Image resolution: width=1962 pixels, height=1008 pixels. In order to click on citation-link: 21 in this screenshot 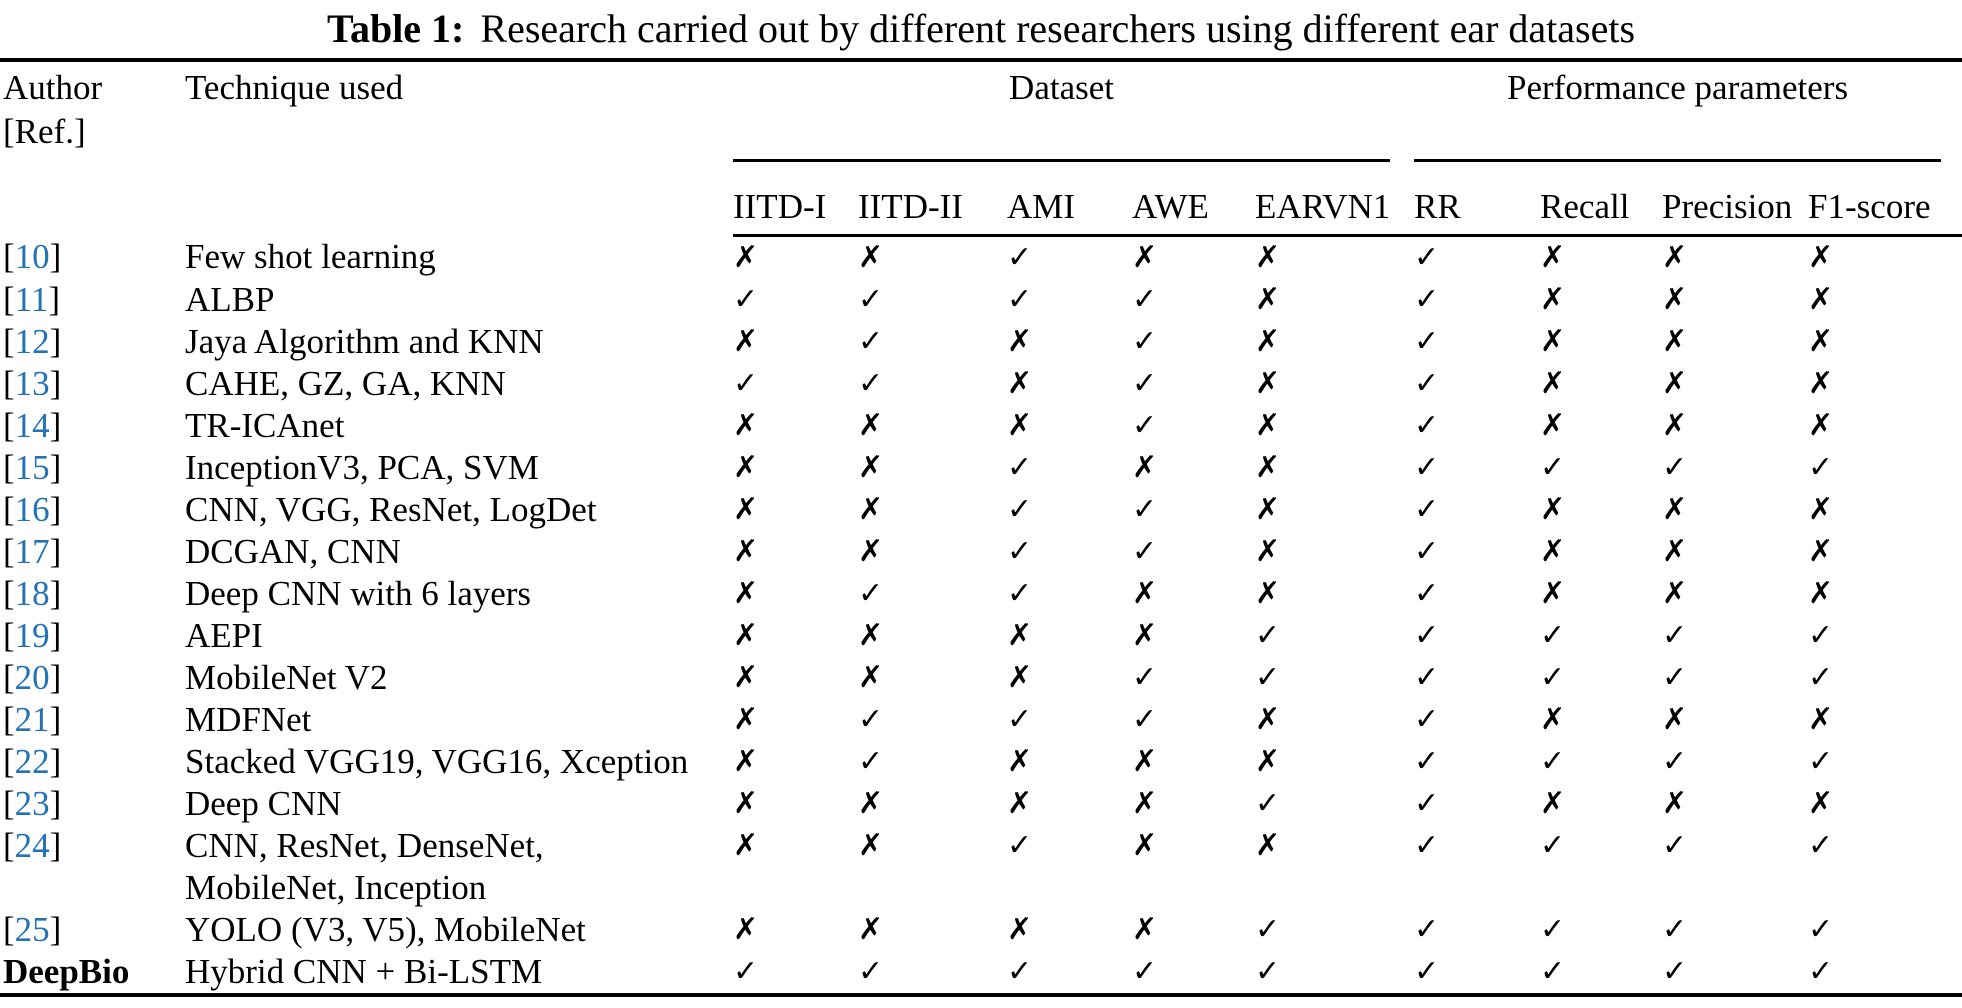, I will do `click(32, 719)`.